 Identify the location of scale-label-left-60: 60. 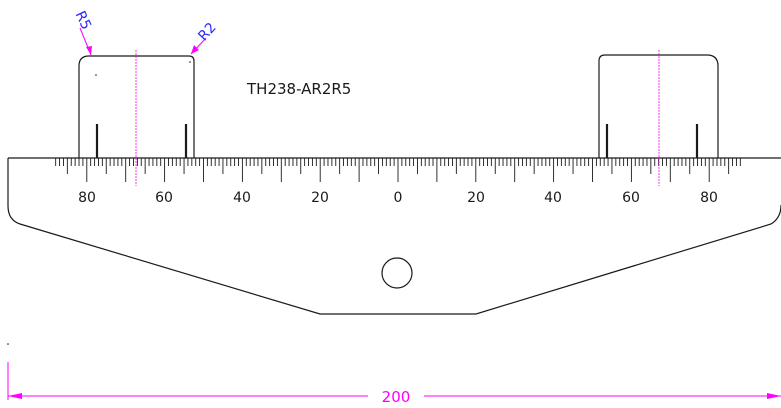
(164, 198).